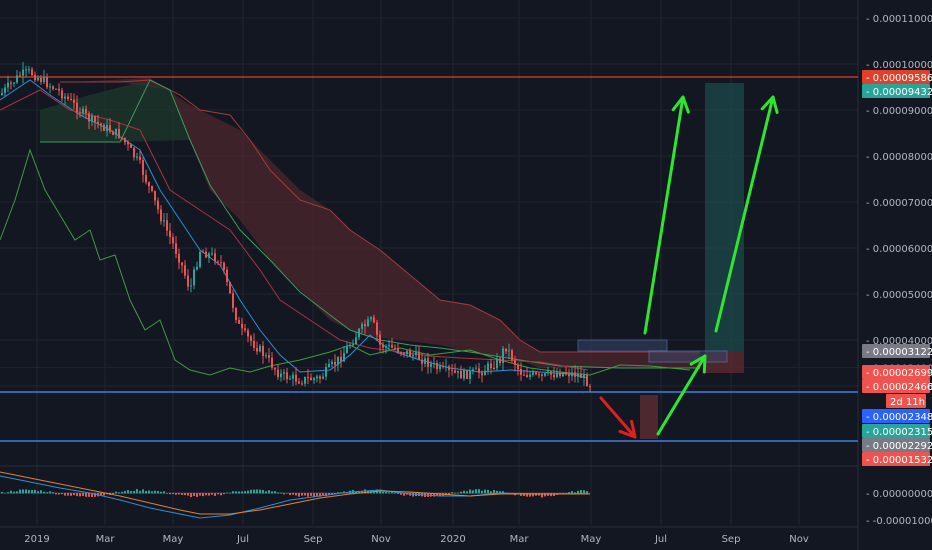 This screenshot has height=550, width=932. What do you see at coordinates (416, 539) in the screenshot?
I see `time-axis: 2019 Mar May Jul Sep Nov 2020 Mar May Jul Sep Nov` at bounding box center [416, 539].